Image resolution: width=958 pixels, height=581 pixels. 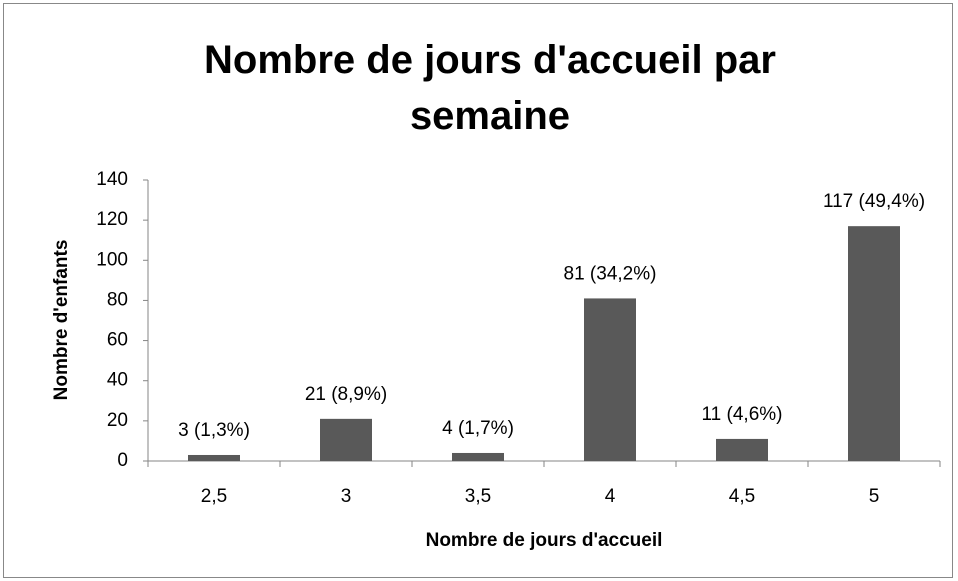 What do you see at coordinates (478, 428) in the screenshot?
I see `data-label: 4 (1,7%)` at bounding box center [478, 428].